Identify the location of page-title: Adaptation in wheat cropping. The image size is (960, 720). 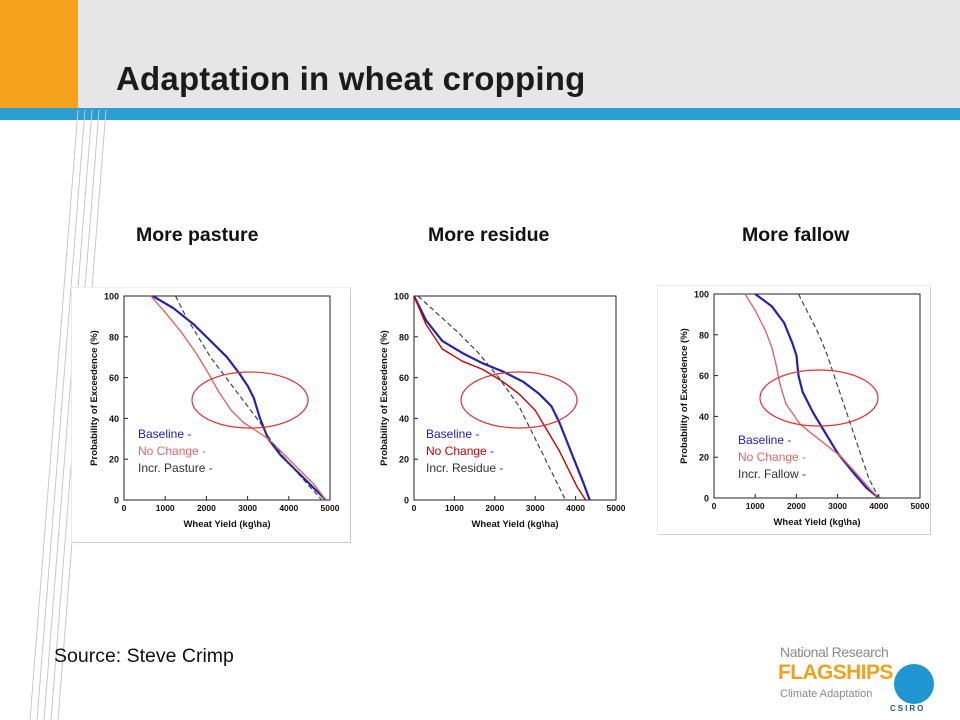
(351, 78).